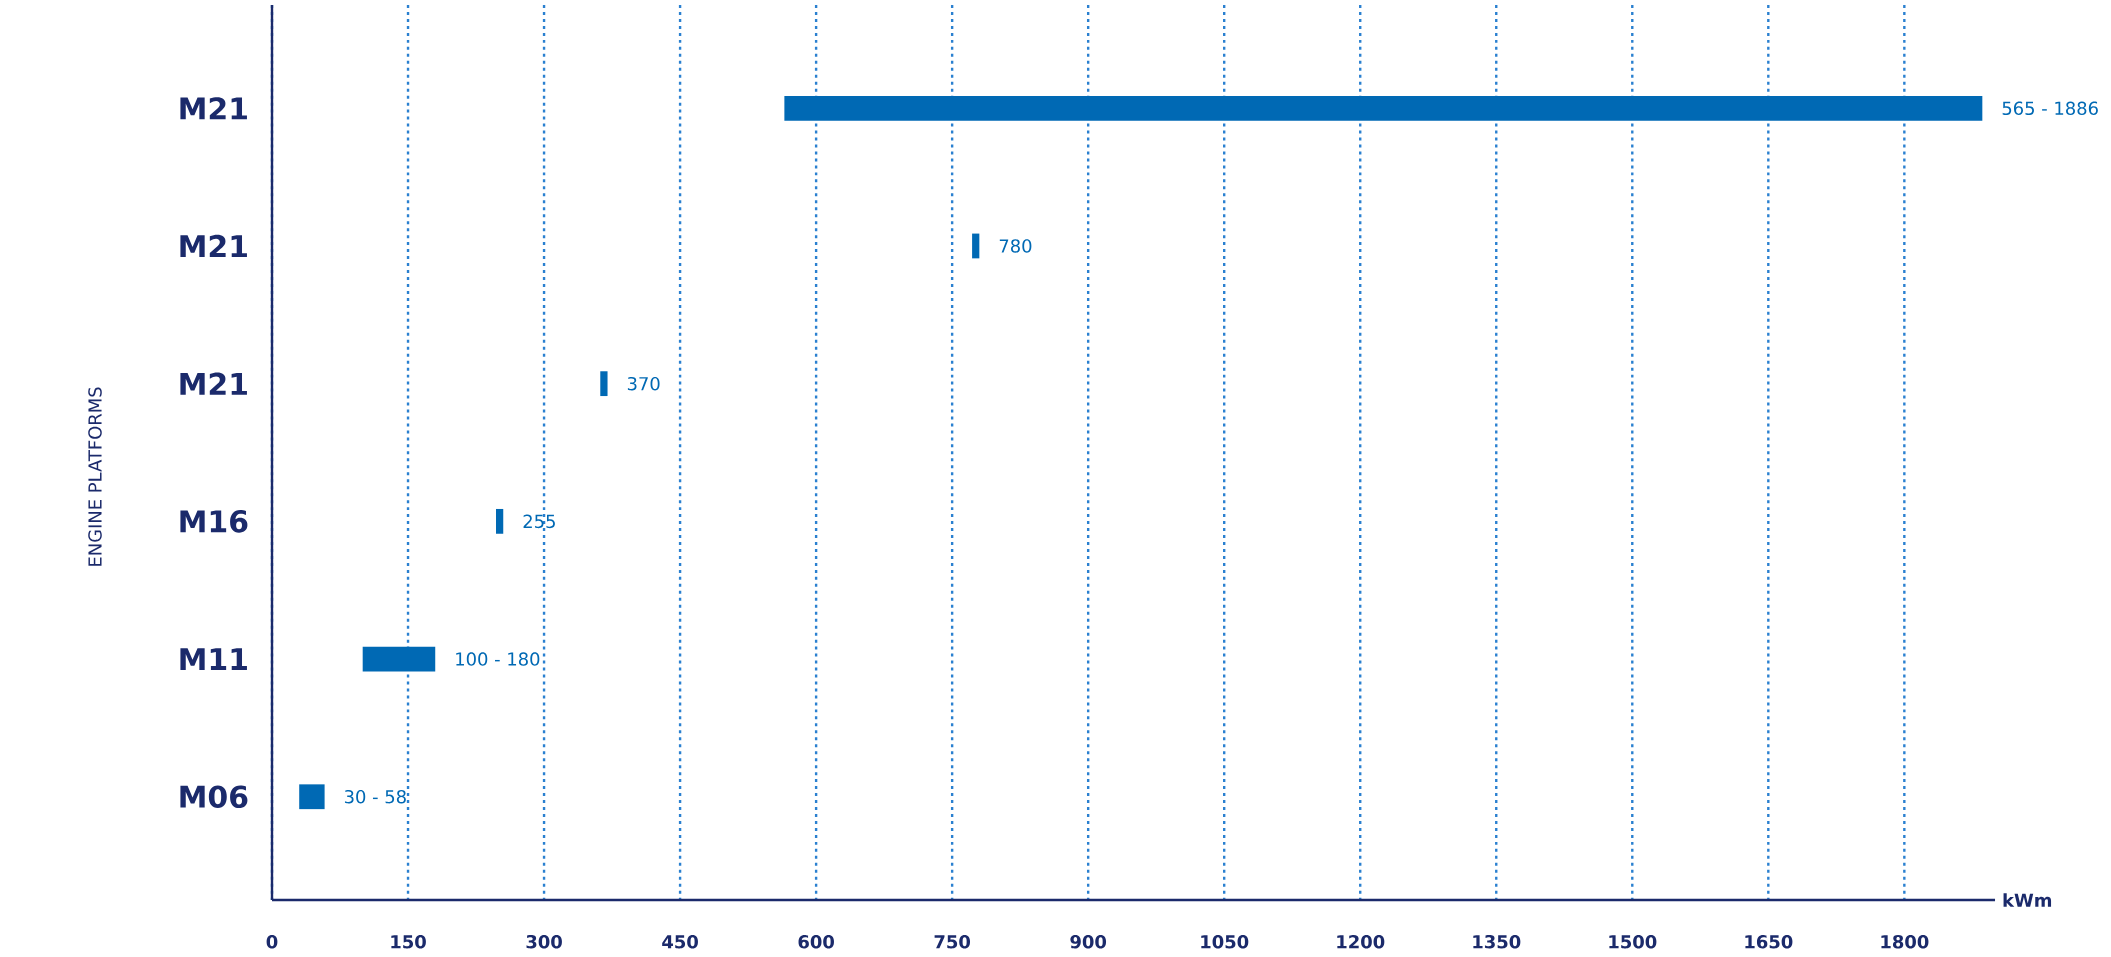 The image size is (2111, 957). Describe the element at coordinates (952, 941) in the screenshot. I see `x-tick-label: 750` at that location.